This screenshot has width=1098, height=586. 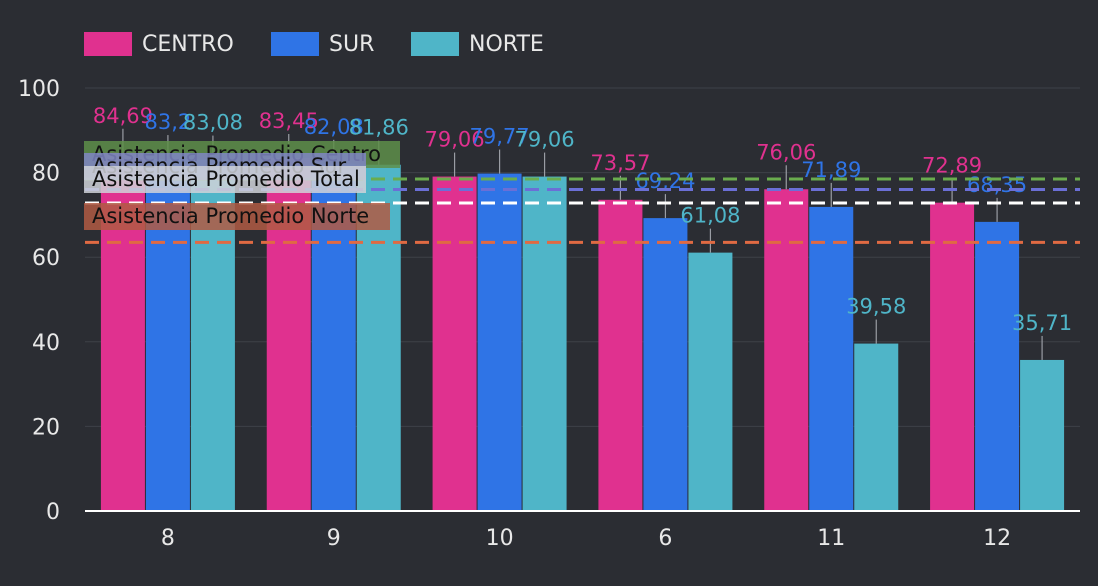 I want to click on data-label: 81,86, so click(x=379, y=128).